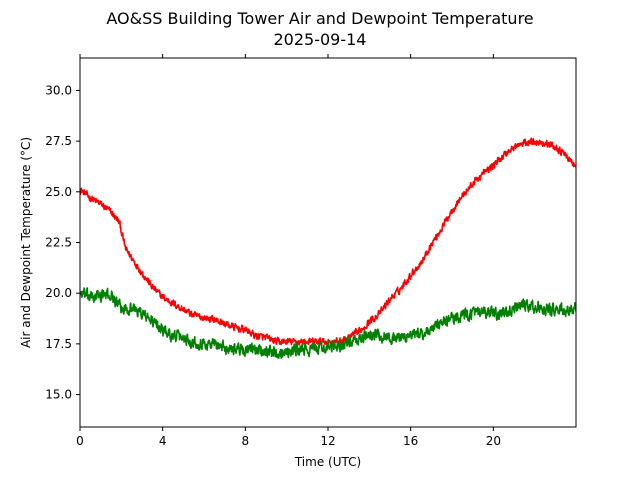 This screenshot has height=480, width=640. Describe the element at coordinates (58, 192) in the screenshot. I see `y-tick-label: 25.0` at that location.